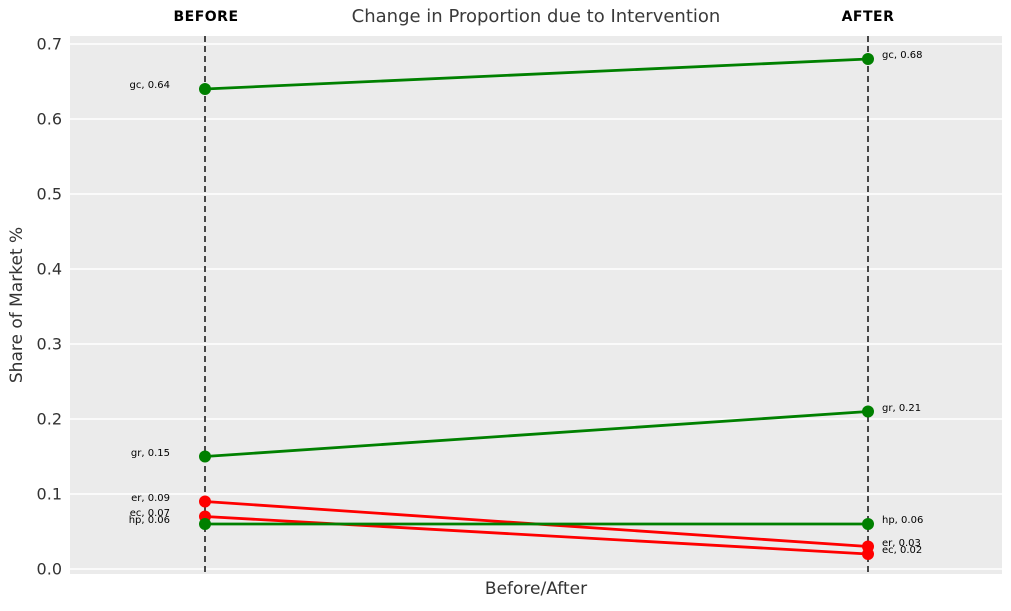 Image resolution: width=1011 pixels, height=611 pixels. Describe the element at coordinates (17, 305) in the screenshot. I see `y-axis-label: Share of Market %` at that location.